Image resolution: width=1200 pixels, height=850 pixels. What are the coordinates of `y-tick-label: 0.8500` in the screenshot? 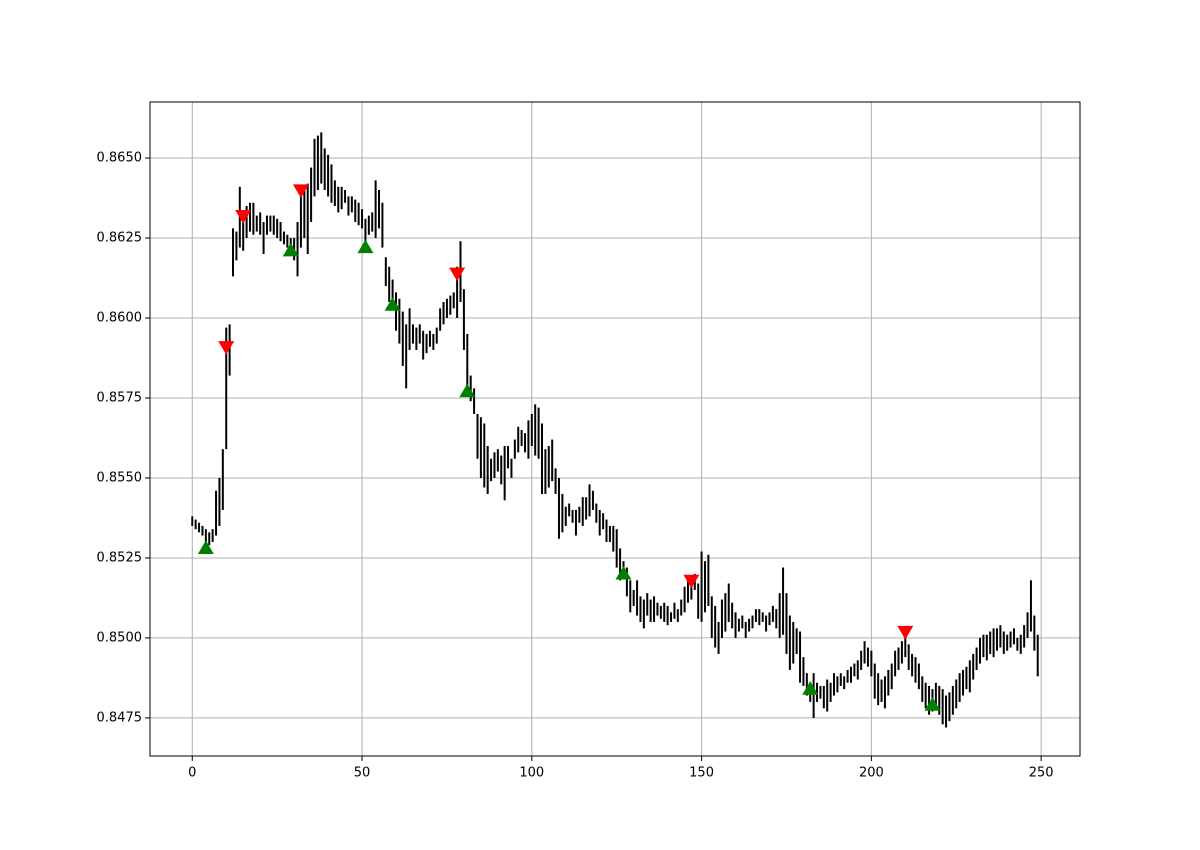 It's located at (120, 637).